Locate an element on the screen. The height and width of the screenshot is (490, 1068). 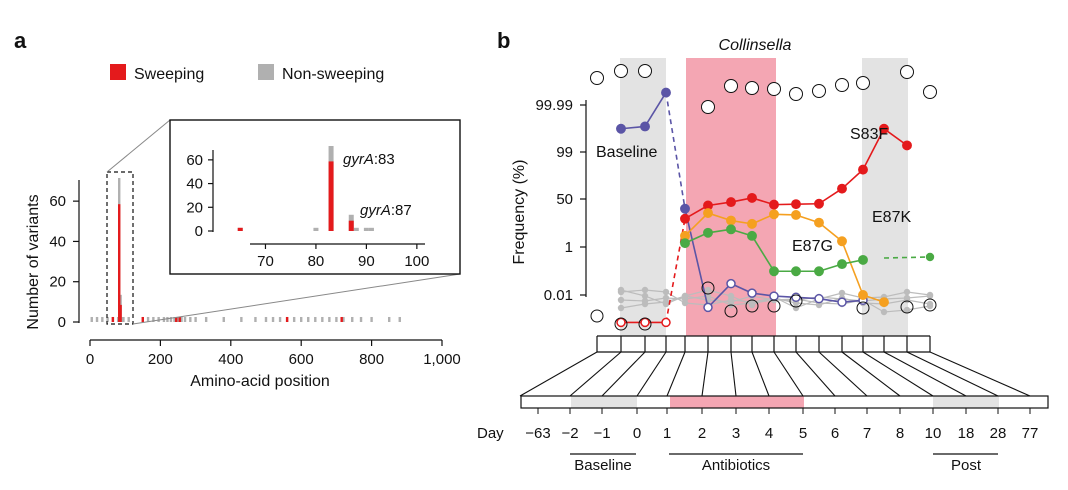
day-tick-label: 7 is located at coordinates (867, 433).